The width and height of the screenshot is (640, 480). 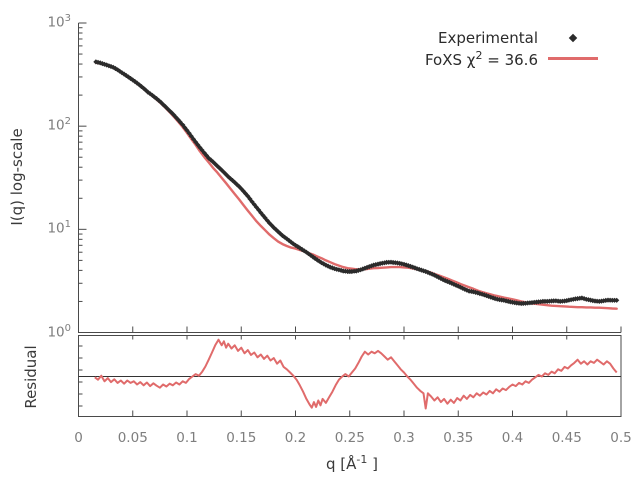 I want to click on y-axis-title-residual: Residual, so click(x=31, y=377).